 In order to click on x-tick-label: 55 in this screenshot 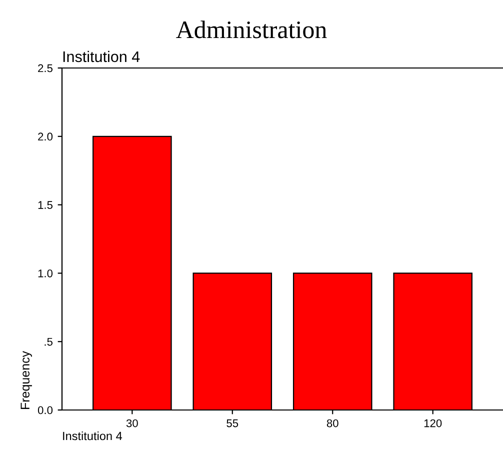, I will do `click(232, 423)`.